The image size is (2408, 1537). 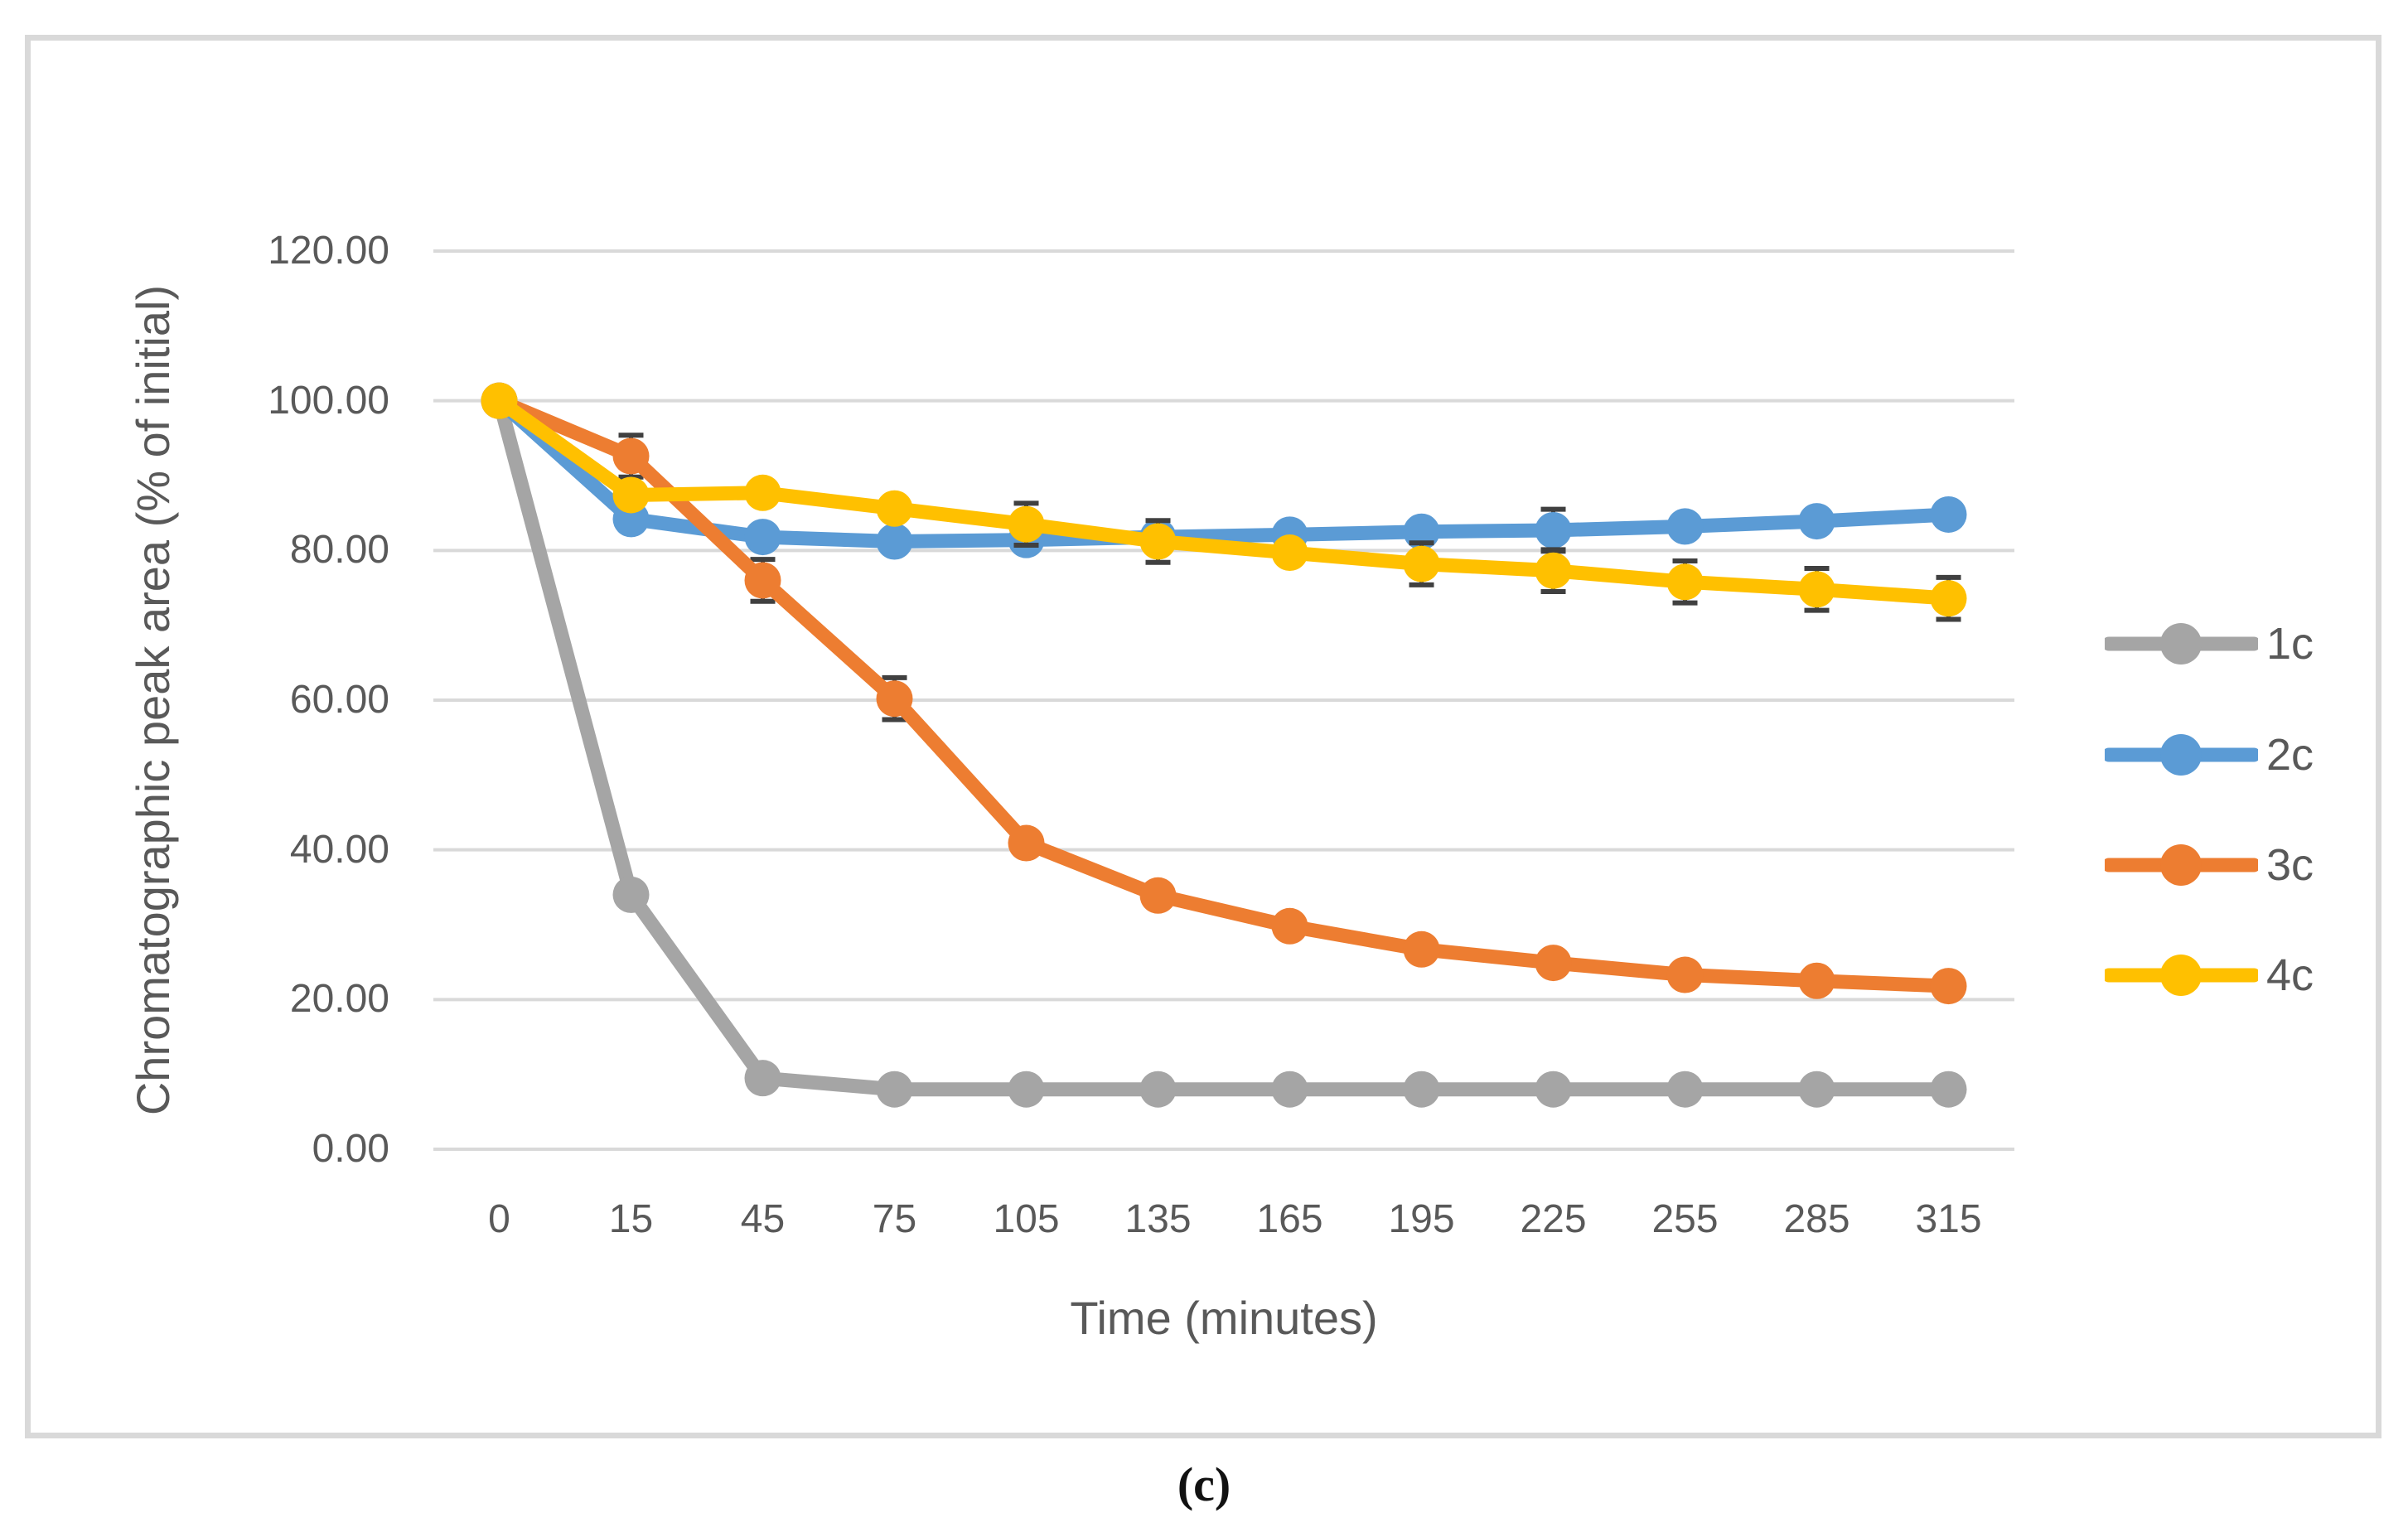 What do you see at coordinates (763, 1219) in the screenshot?
I see `x-tick-label: 45` at bounding box center [763, 1219].